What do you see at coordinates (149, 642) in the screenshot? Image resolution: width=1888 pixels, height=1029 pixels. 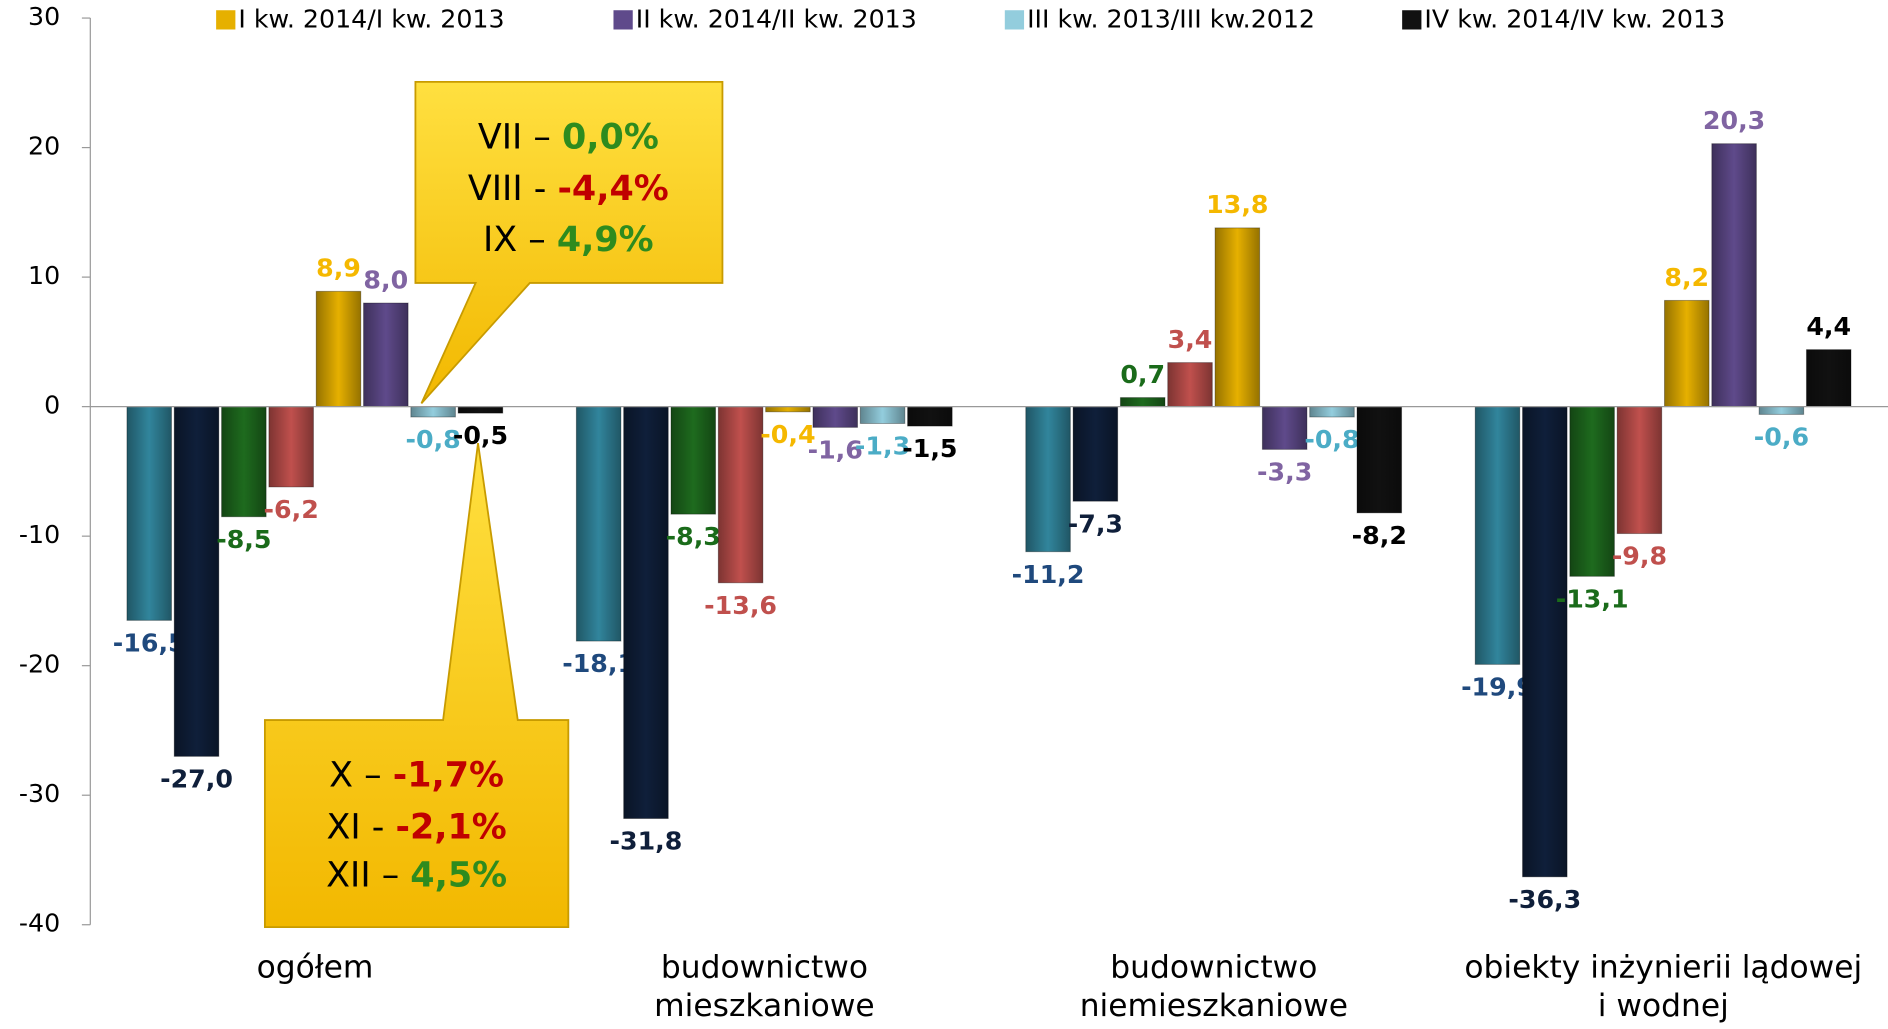 I see `value-label: -16,5` at bounding box center [149, 642].